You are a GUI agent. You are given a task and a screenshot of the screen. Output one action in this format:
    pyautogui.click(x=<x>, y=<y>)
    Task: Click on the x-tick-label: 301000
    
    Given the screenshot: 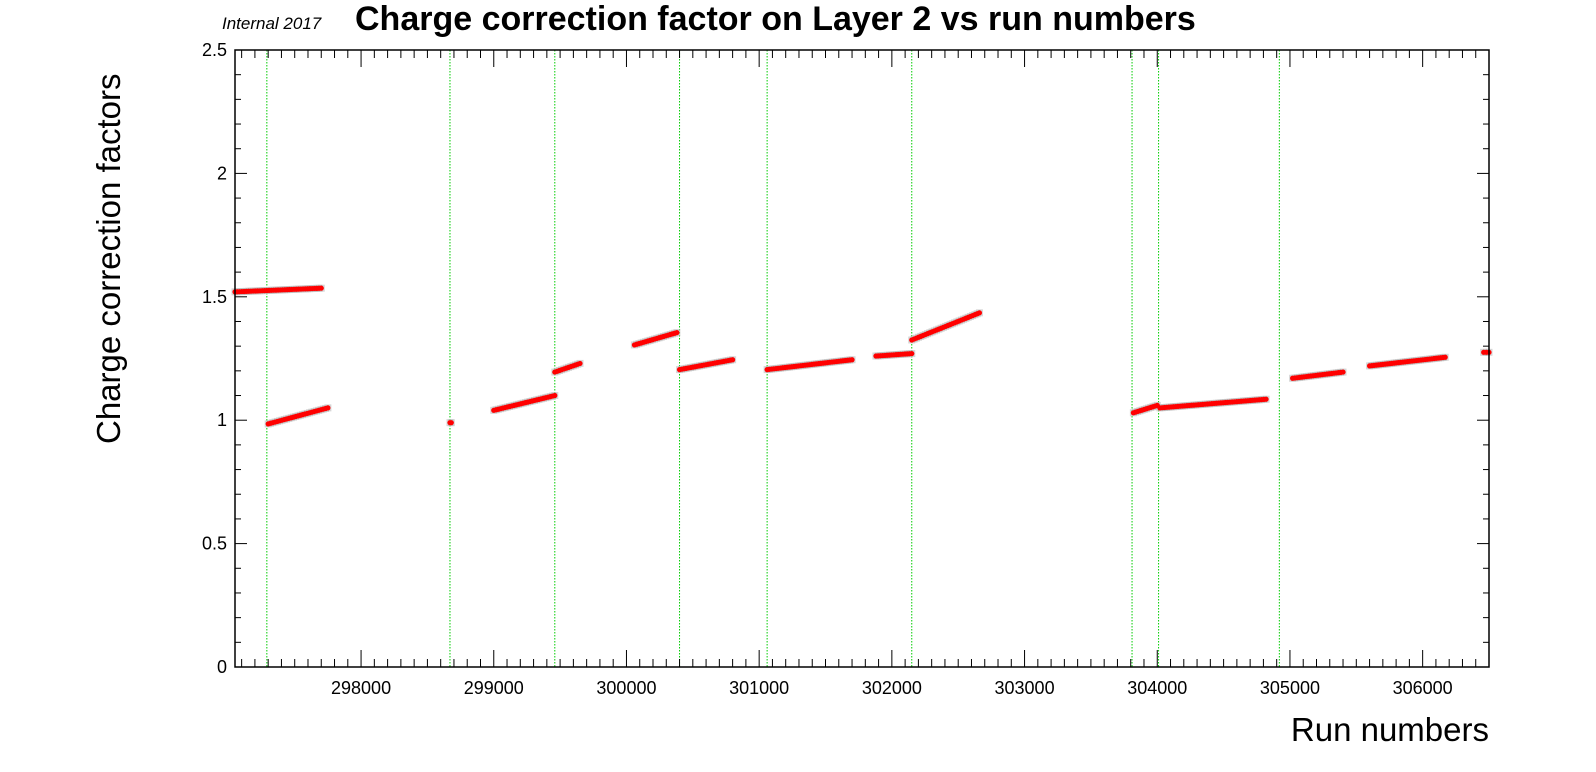 What is the action you would take?
    pyautogui.click(x=759, y=688)
    